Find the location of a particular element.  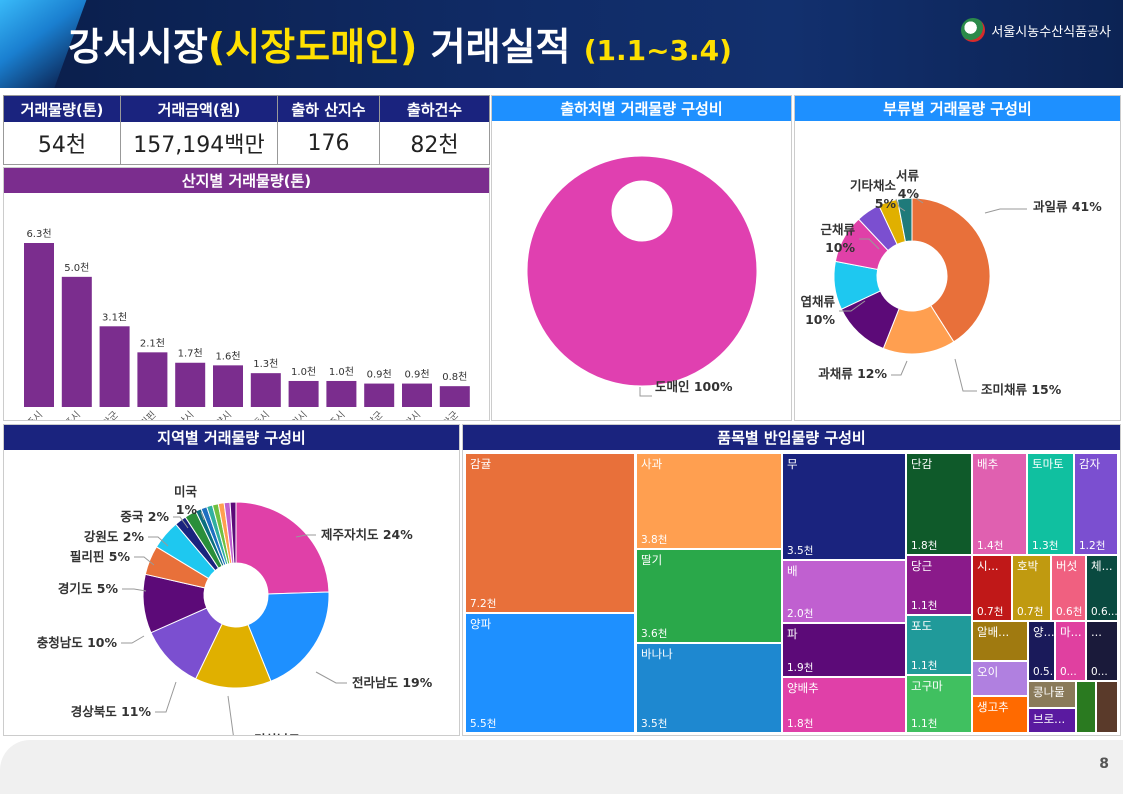

pie-slice-label: 중국 2% is located at coordinates (144, 516).